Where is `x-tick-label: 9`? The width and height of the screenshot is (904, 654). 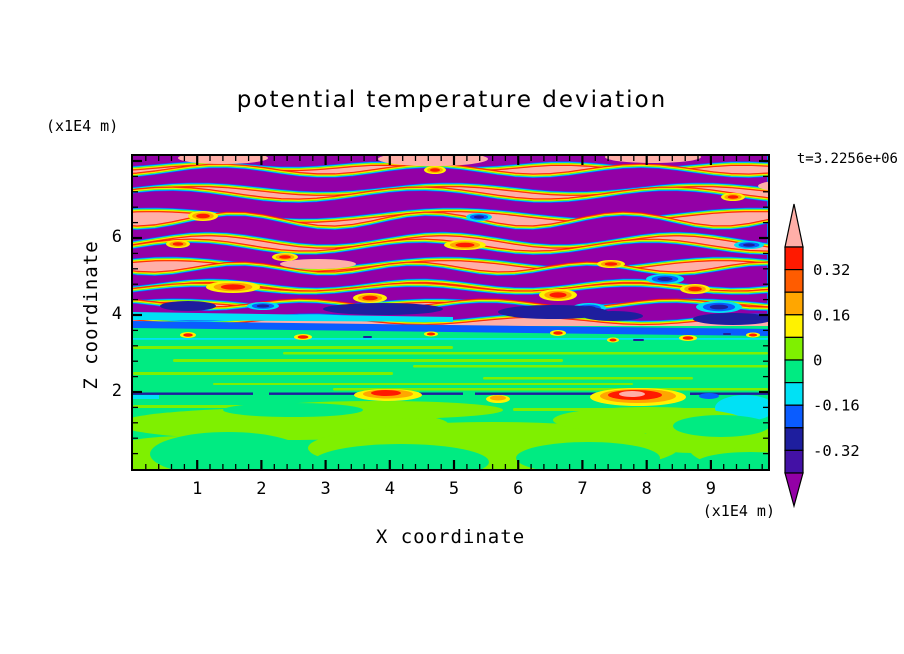 x-tick-label: 9 is located at coordinates (710, 489).